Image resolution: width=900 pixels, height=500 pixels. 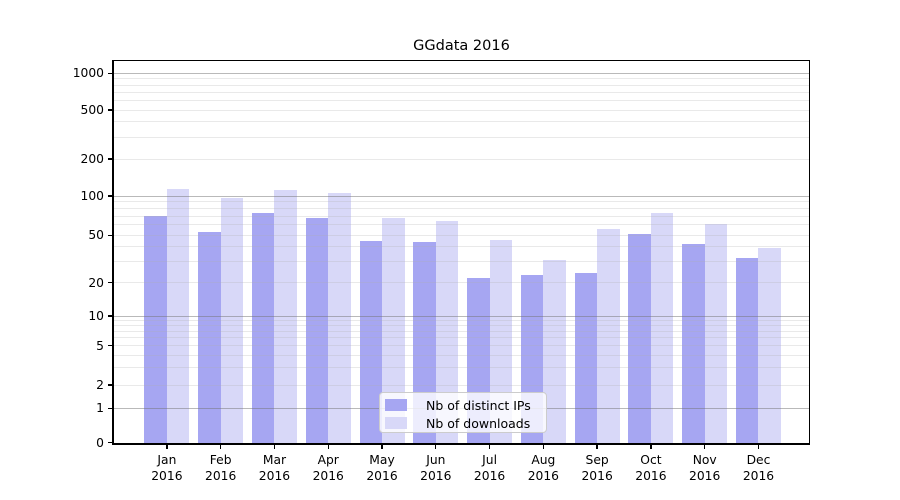 What do you see at coordinates (662, 328) in the screenshot?
I see `bar-downloads-oct` at bounding box center [662, 328].